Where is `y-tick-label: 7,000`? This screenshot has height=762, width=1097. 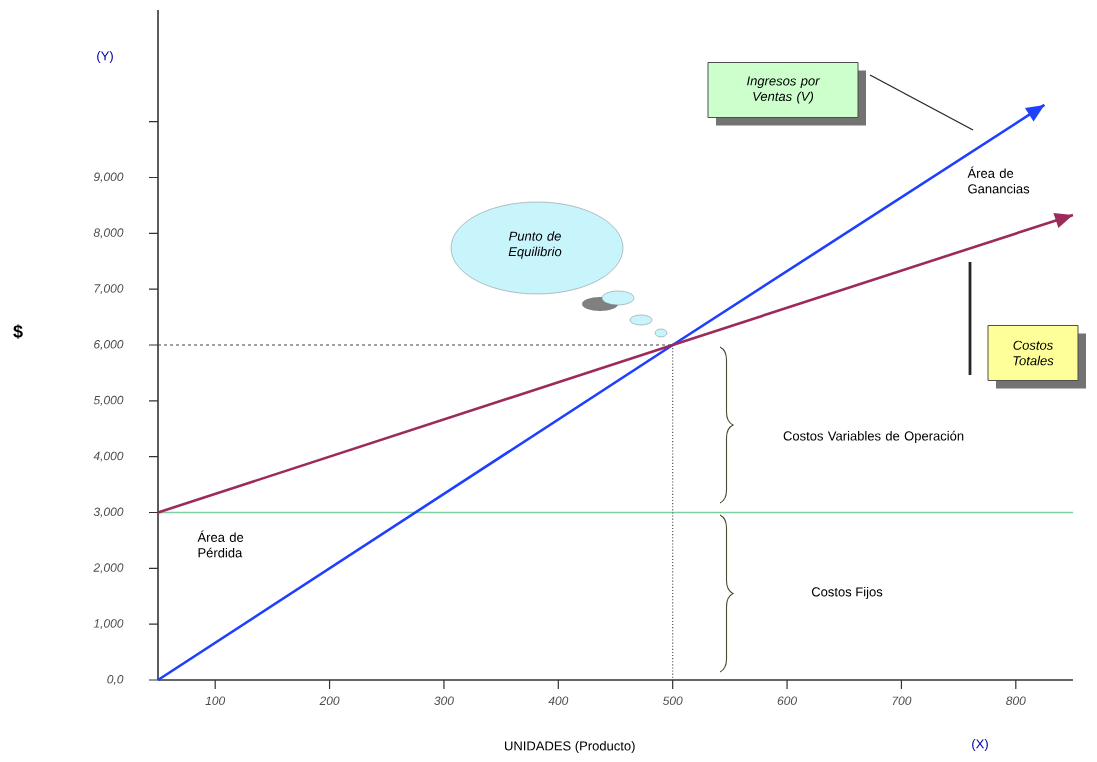
y-tick-label: 7,000 is located at coordinates (109, 289).